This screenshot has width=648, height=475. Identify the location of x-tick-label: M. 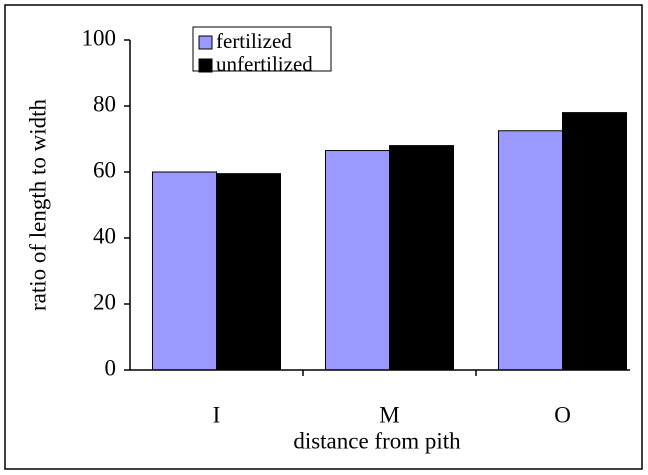
(389, 414).